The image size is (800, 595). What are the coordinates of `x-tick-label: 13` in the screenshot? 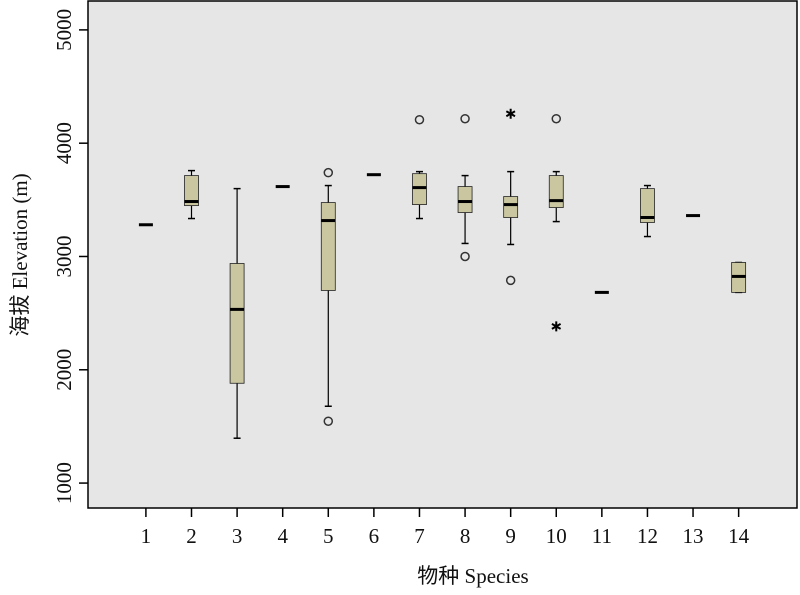 It's located at (693, 536).